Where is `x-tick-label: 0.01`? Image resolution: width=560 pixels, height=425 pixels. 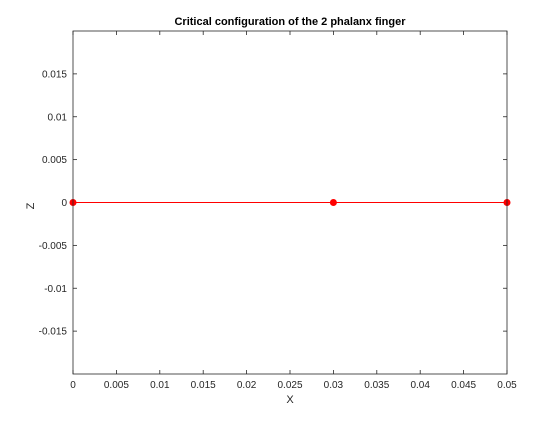 x-tick-label: 0.01 is located at coordinates (160, 385).